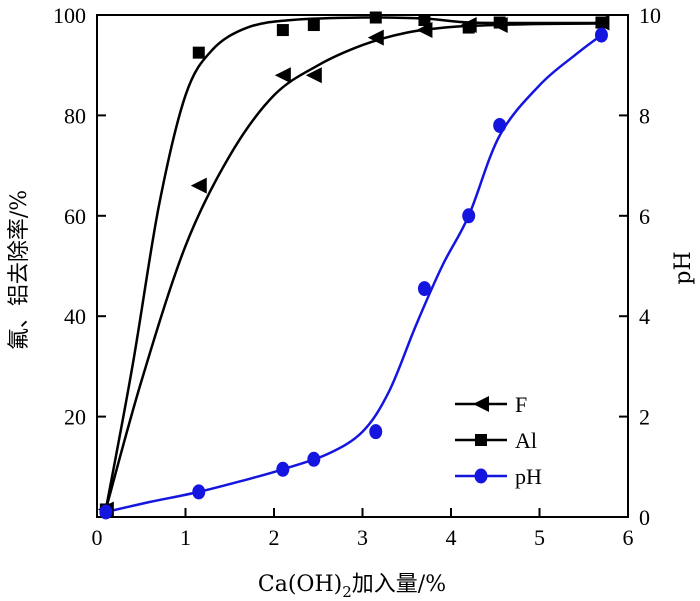 The height and width of the screenshot is (601, 700). I want to click on legend-marker-f, so click(481, 404).